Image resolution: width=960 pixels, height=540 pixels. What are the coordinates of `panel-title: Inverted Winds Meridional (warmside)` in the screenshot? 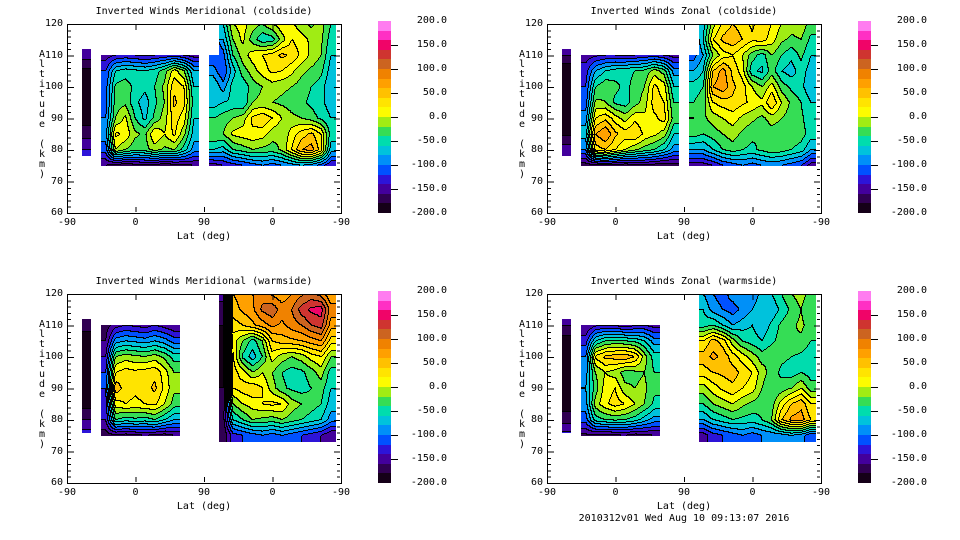 It's located at (204, 281).